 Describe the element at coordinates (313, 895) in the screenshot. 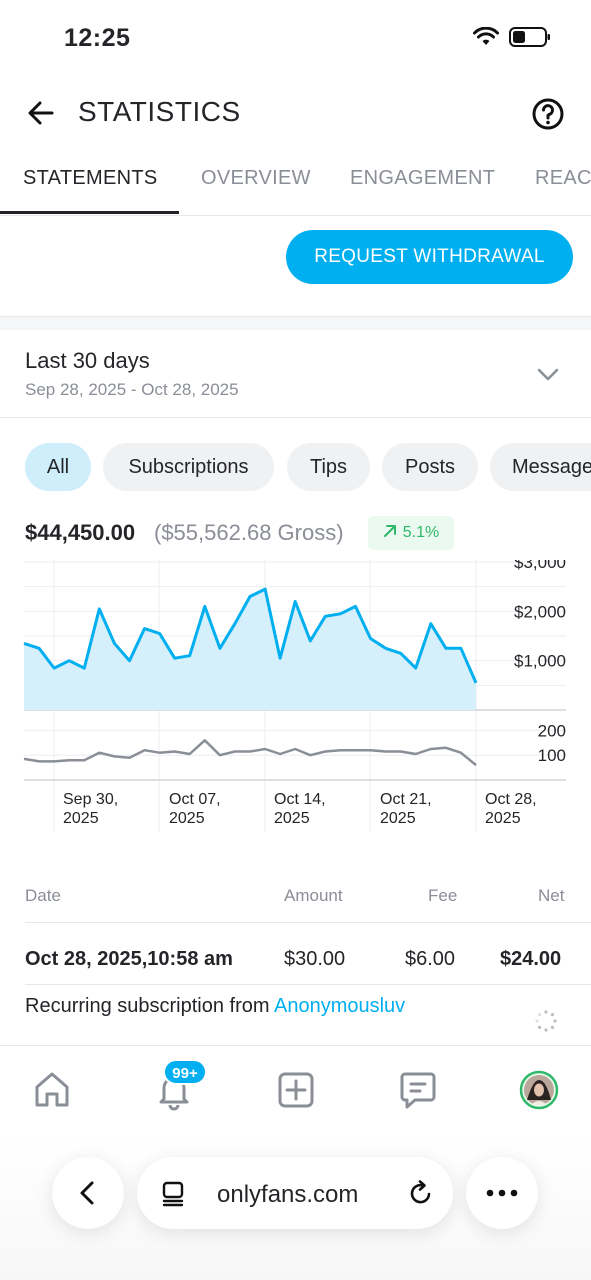

I see `column-header-amount: Amount` at that location.